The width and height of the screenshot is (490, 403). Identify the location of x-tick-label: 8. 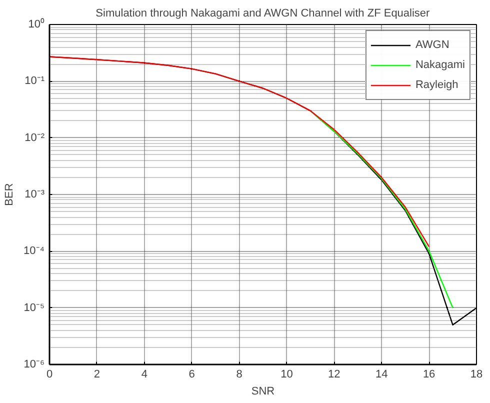
(239, 374).